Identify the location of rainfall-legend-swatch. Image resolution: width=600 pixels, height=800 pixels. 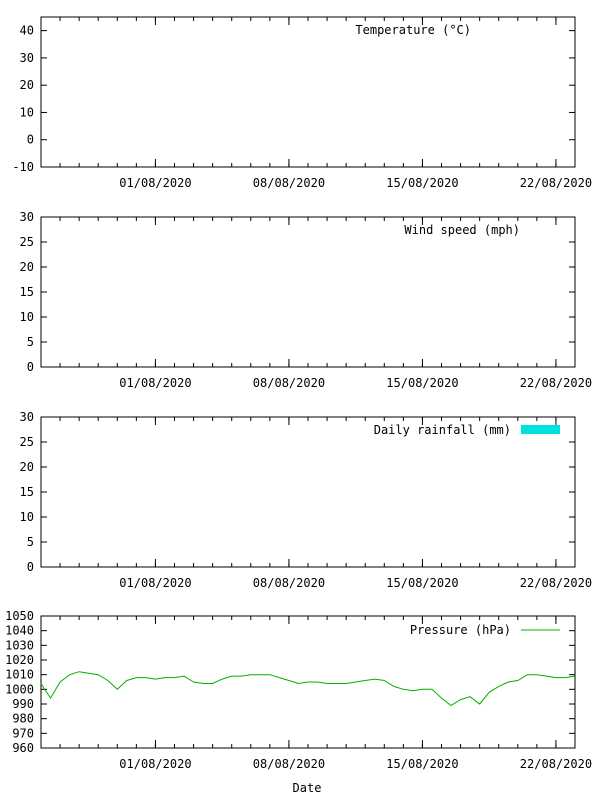
(540, 429).